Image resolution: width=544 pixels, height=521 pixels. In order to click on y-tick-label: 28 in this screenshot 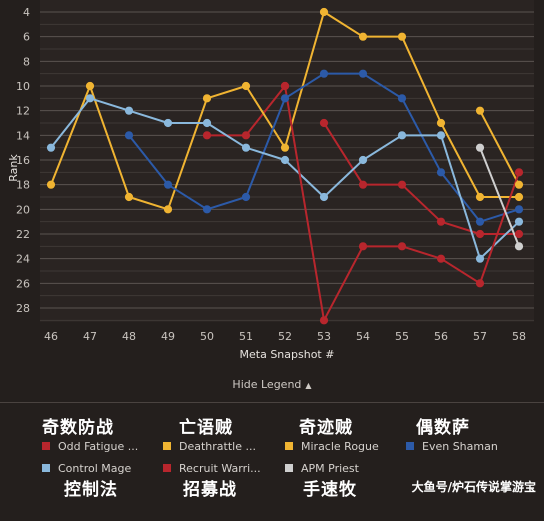, I will do `click(23, 308)`.